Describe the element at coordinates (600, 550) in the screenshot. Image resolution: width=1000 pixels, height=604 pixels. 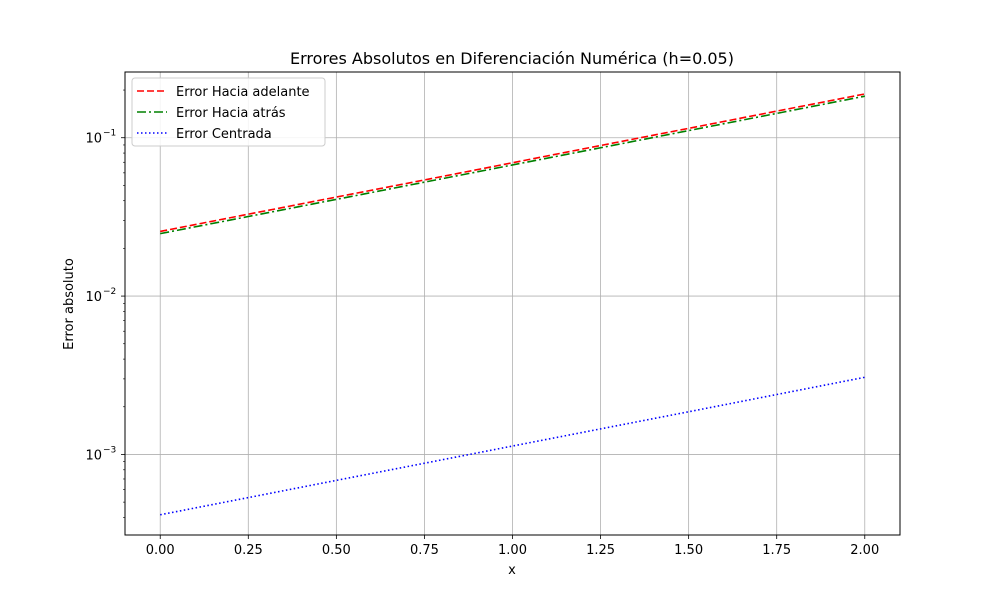
I see `x-tick-label: 1.25` at that location.